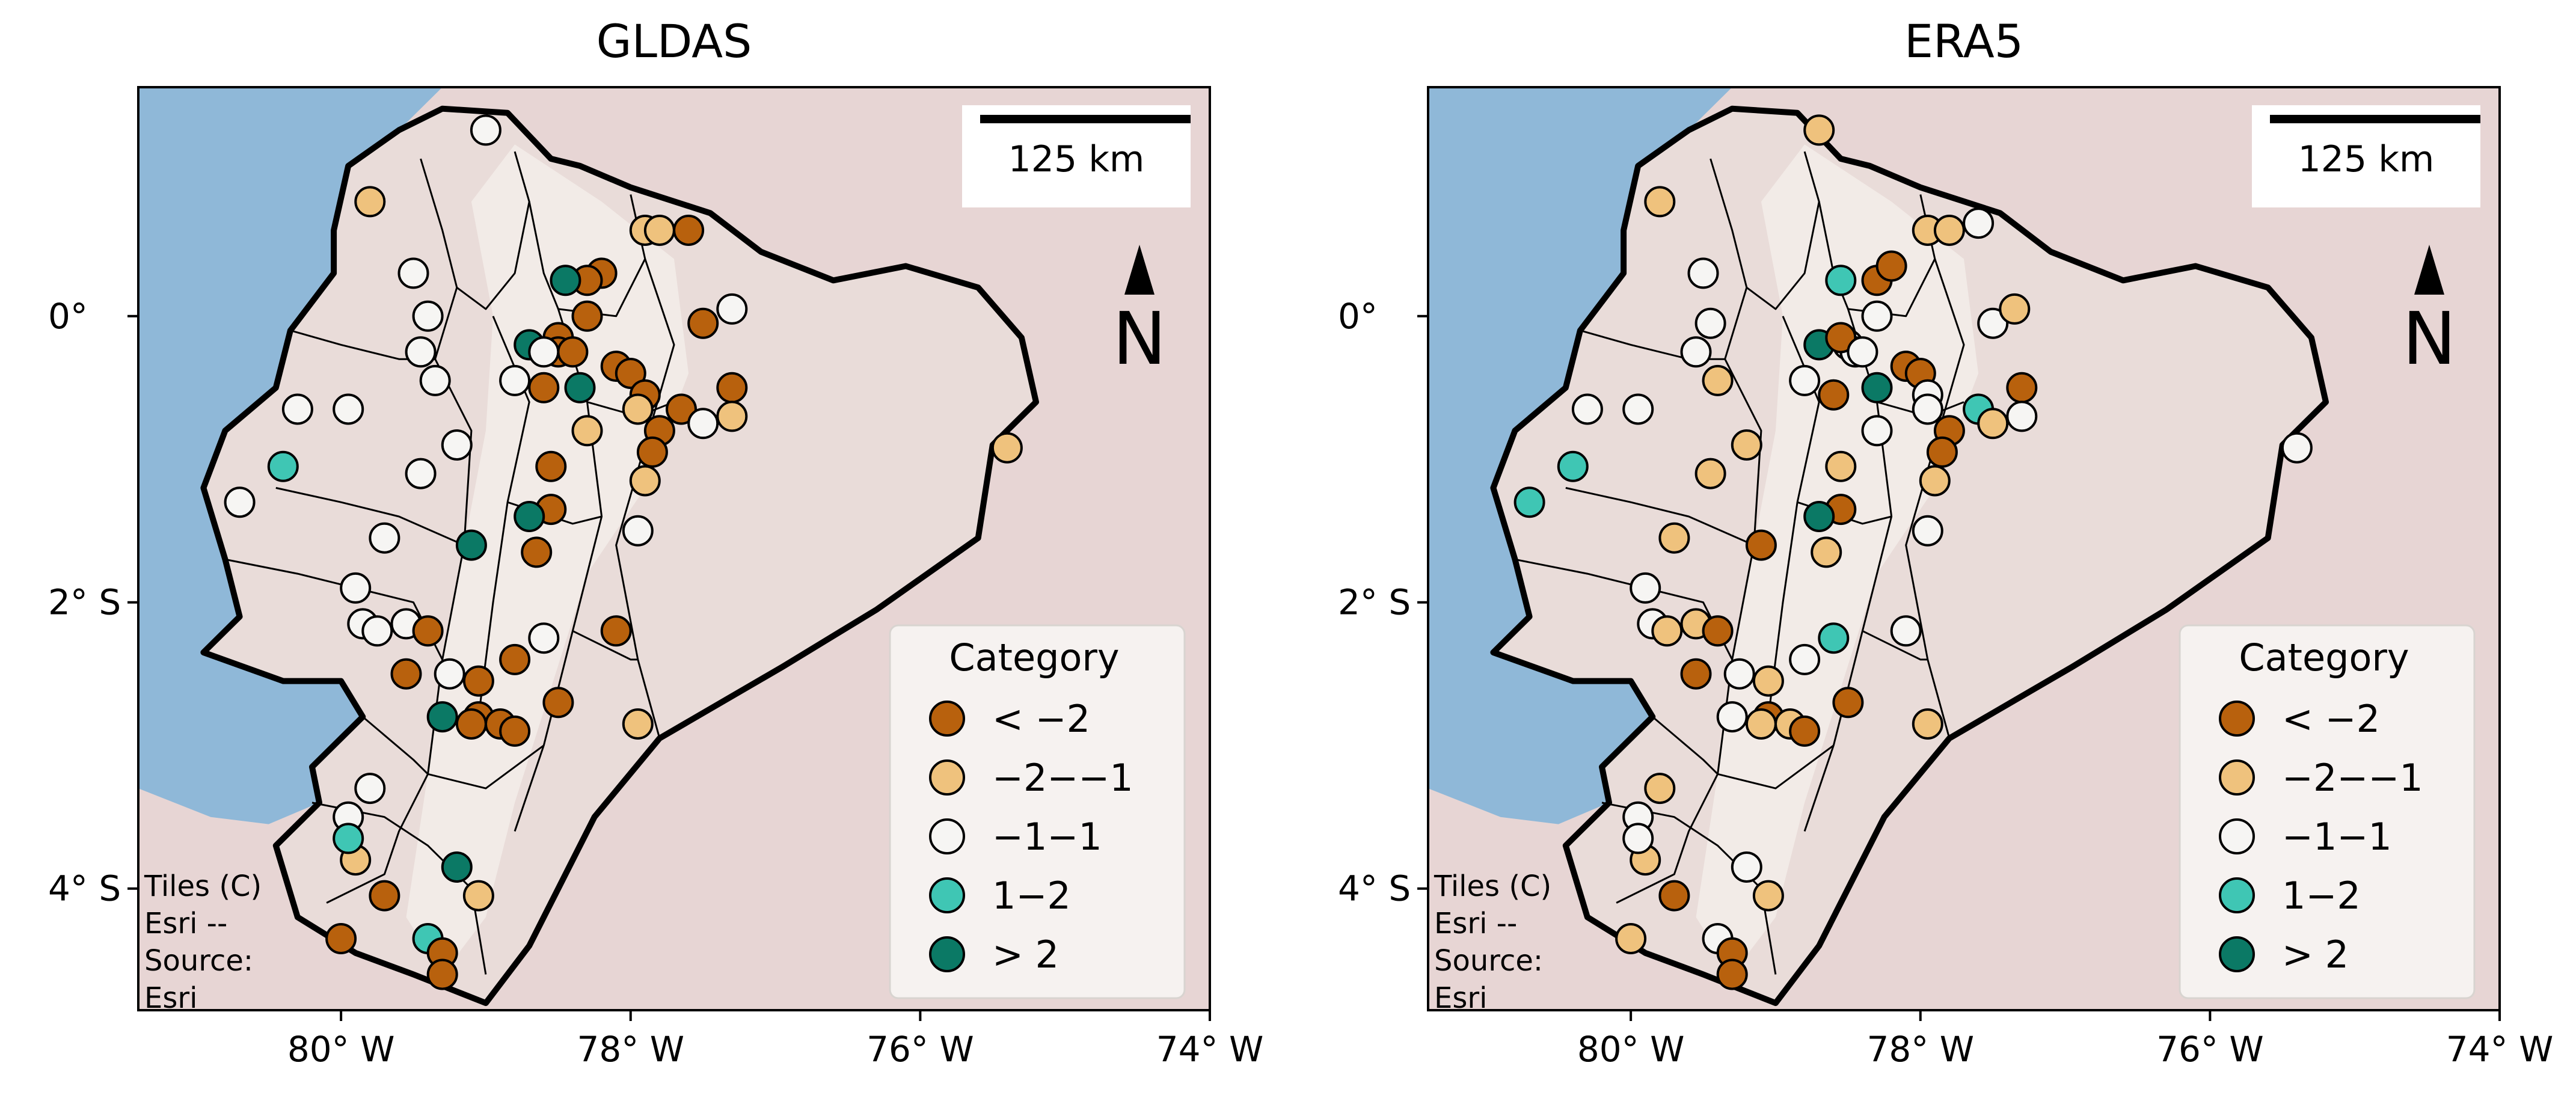 The height and width of the screenshot is (1104, 2576). Describe the element at coordinates (2324, 657) in the screenshot. I see `legend-title: Category` at that location.